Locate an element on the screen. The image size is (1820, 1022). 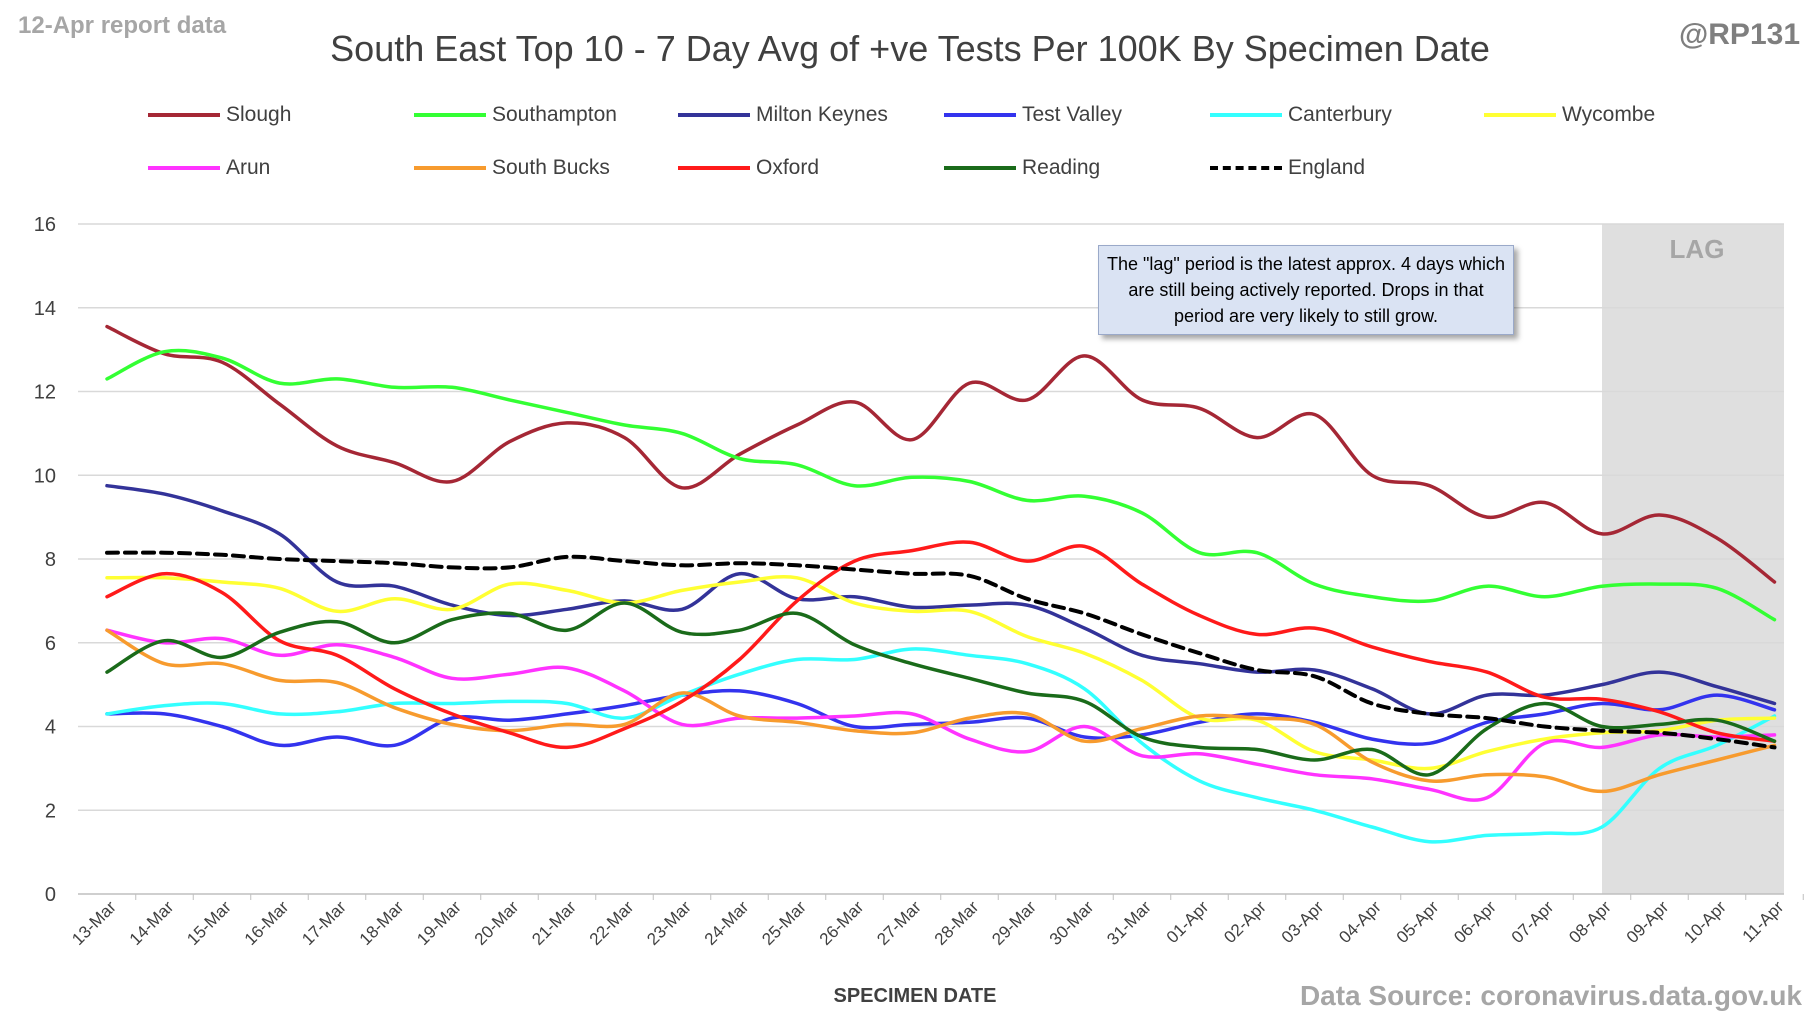
legend-label: England is located at coordinates (1327, 167).